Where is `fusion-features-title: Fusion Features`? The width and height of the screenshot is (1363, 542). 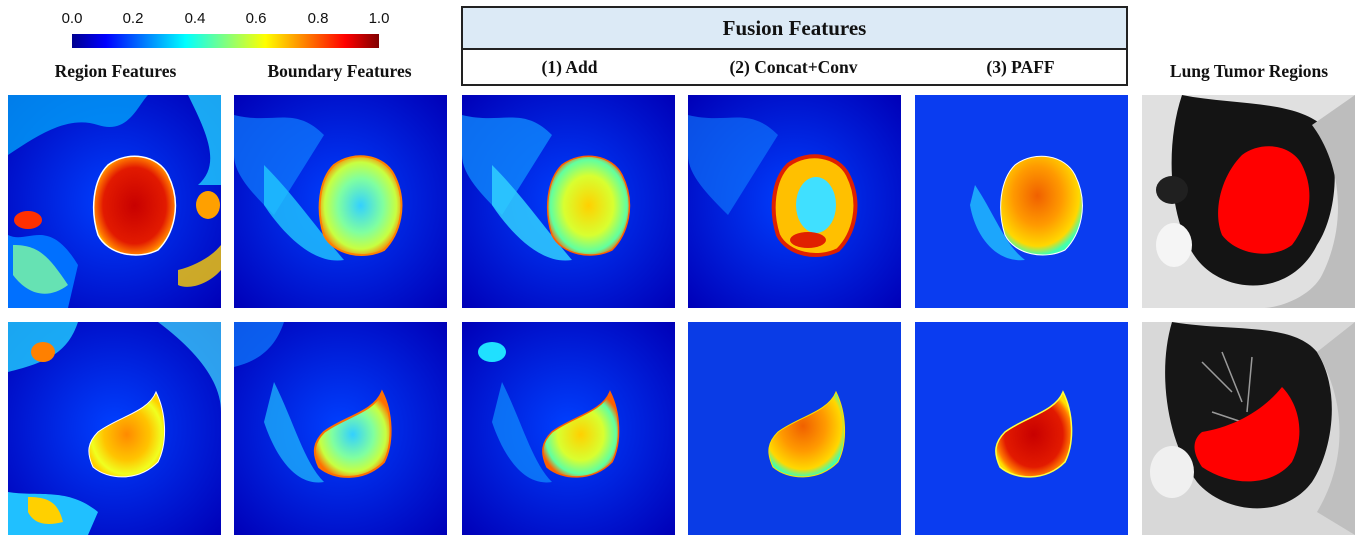
fusion-features-title: Fusion Features is located at coordinates (794, 29).